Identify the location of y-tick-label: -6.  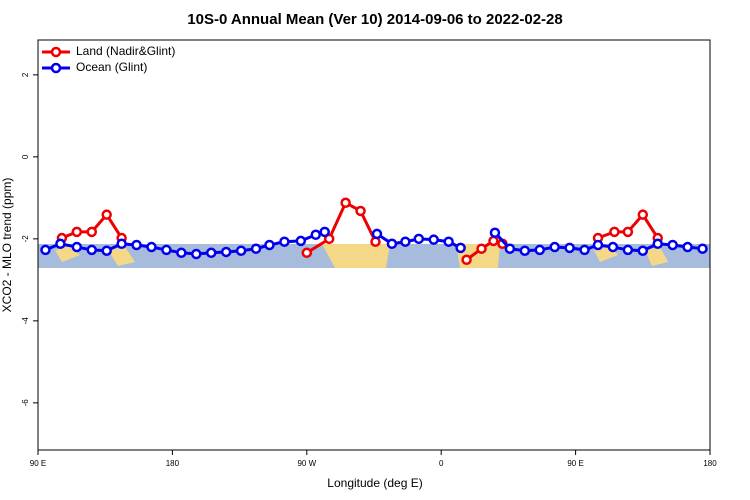
(25, 403).